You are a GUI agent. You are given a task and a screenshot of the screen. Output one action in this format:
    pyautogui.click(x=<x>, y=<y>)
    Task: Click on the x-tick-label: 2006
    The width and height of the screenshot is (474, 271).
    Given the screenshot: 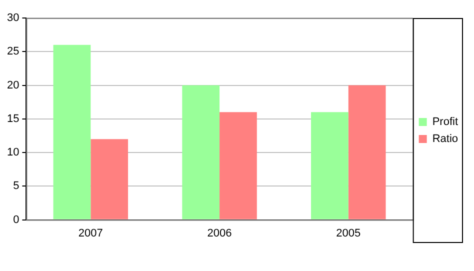 What is the action you would take?
    pyautogui.click(x=219, y=233)
    